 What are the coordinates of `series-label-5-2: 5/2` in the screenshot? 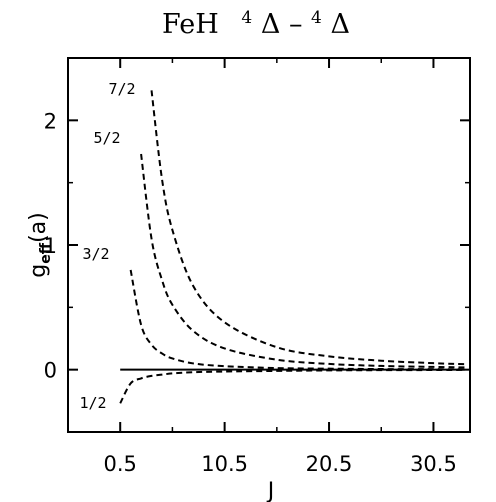 It's located at (106, 138).